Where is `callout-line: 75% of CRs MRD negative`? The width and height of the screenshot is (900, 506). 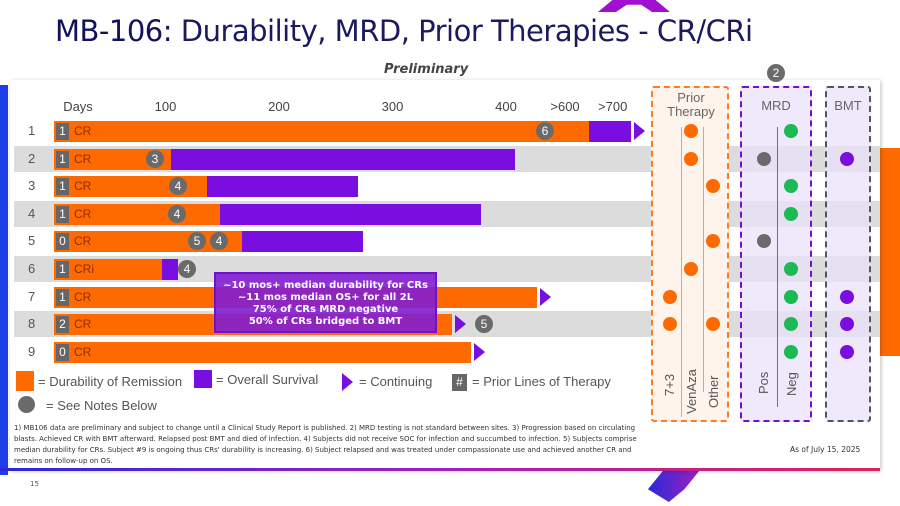
callout-line: 75% of CRs MRD negative is located at coordinates (325, 309).